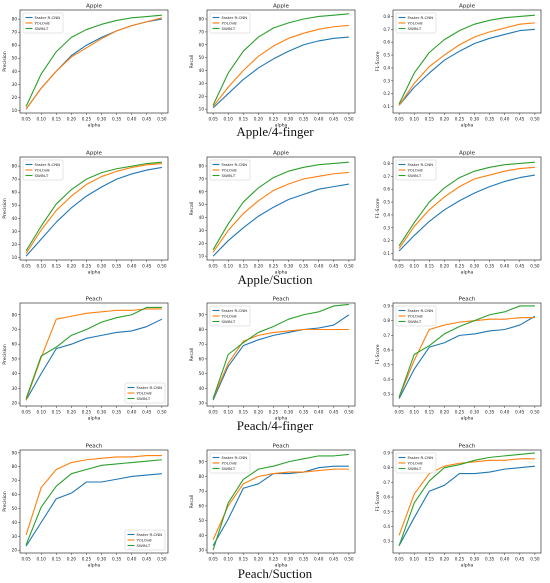  Describe the element at coordinates (202, 256) in the screenshot. I see `y-tick-label: 10` at that location.